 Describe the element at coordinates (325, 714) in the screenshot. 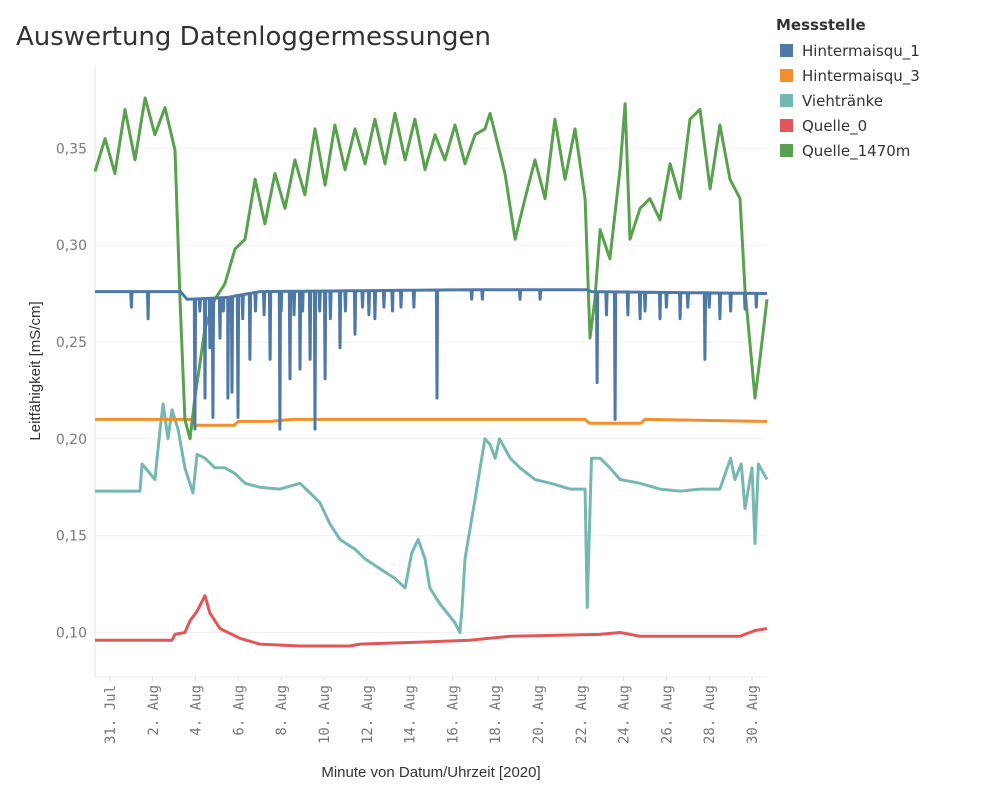

I see `x-tick-label: 10. Aug` at that location.